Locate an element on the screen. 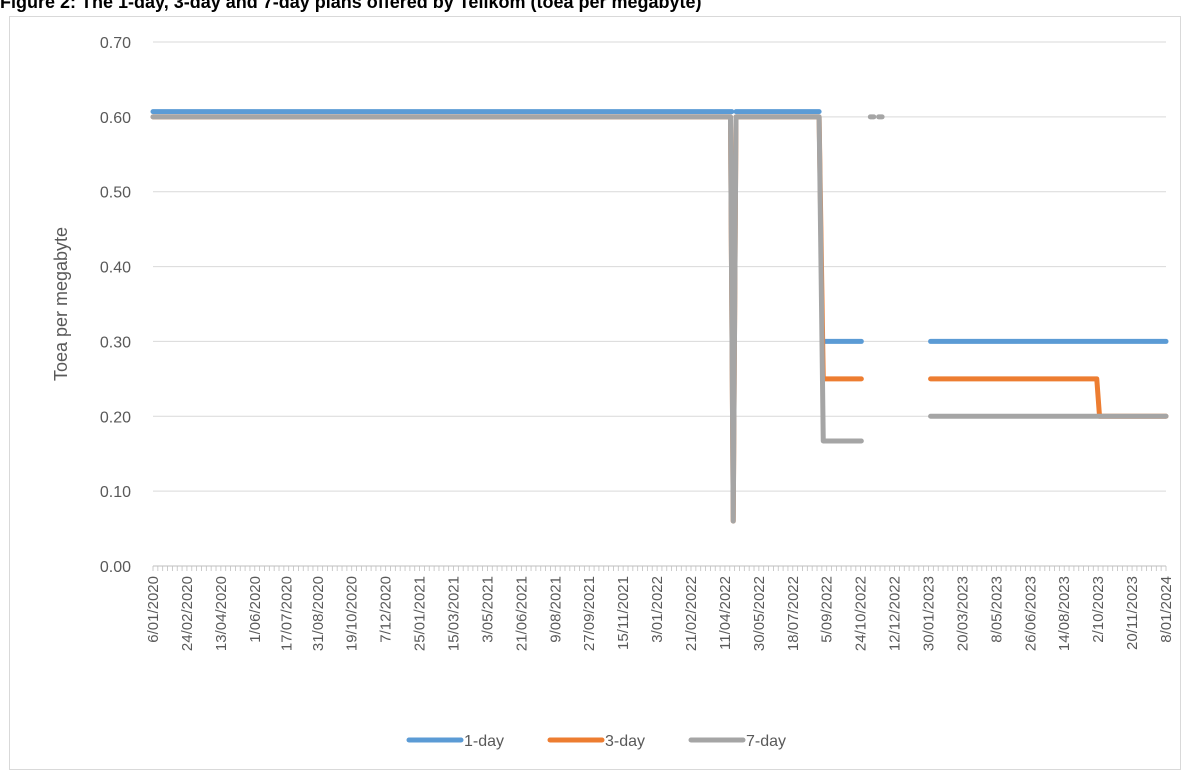  x-tick-label: 9/08/2021 is located at coordinates (555, 609).